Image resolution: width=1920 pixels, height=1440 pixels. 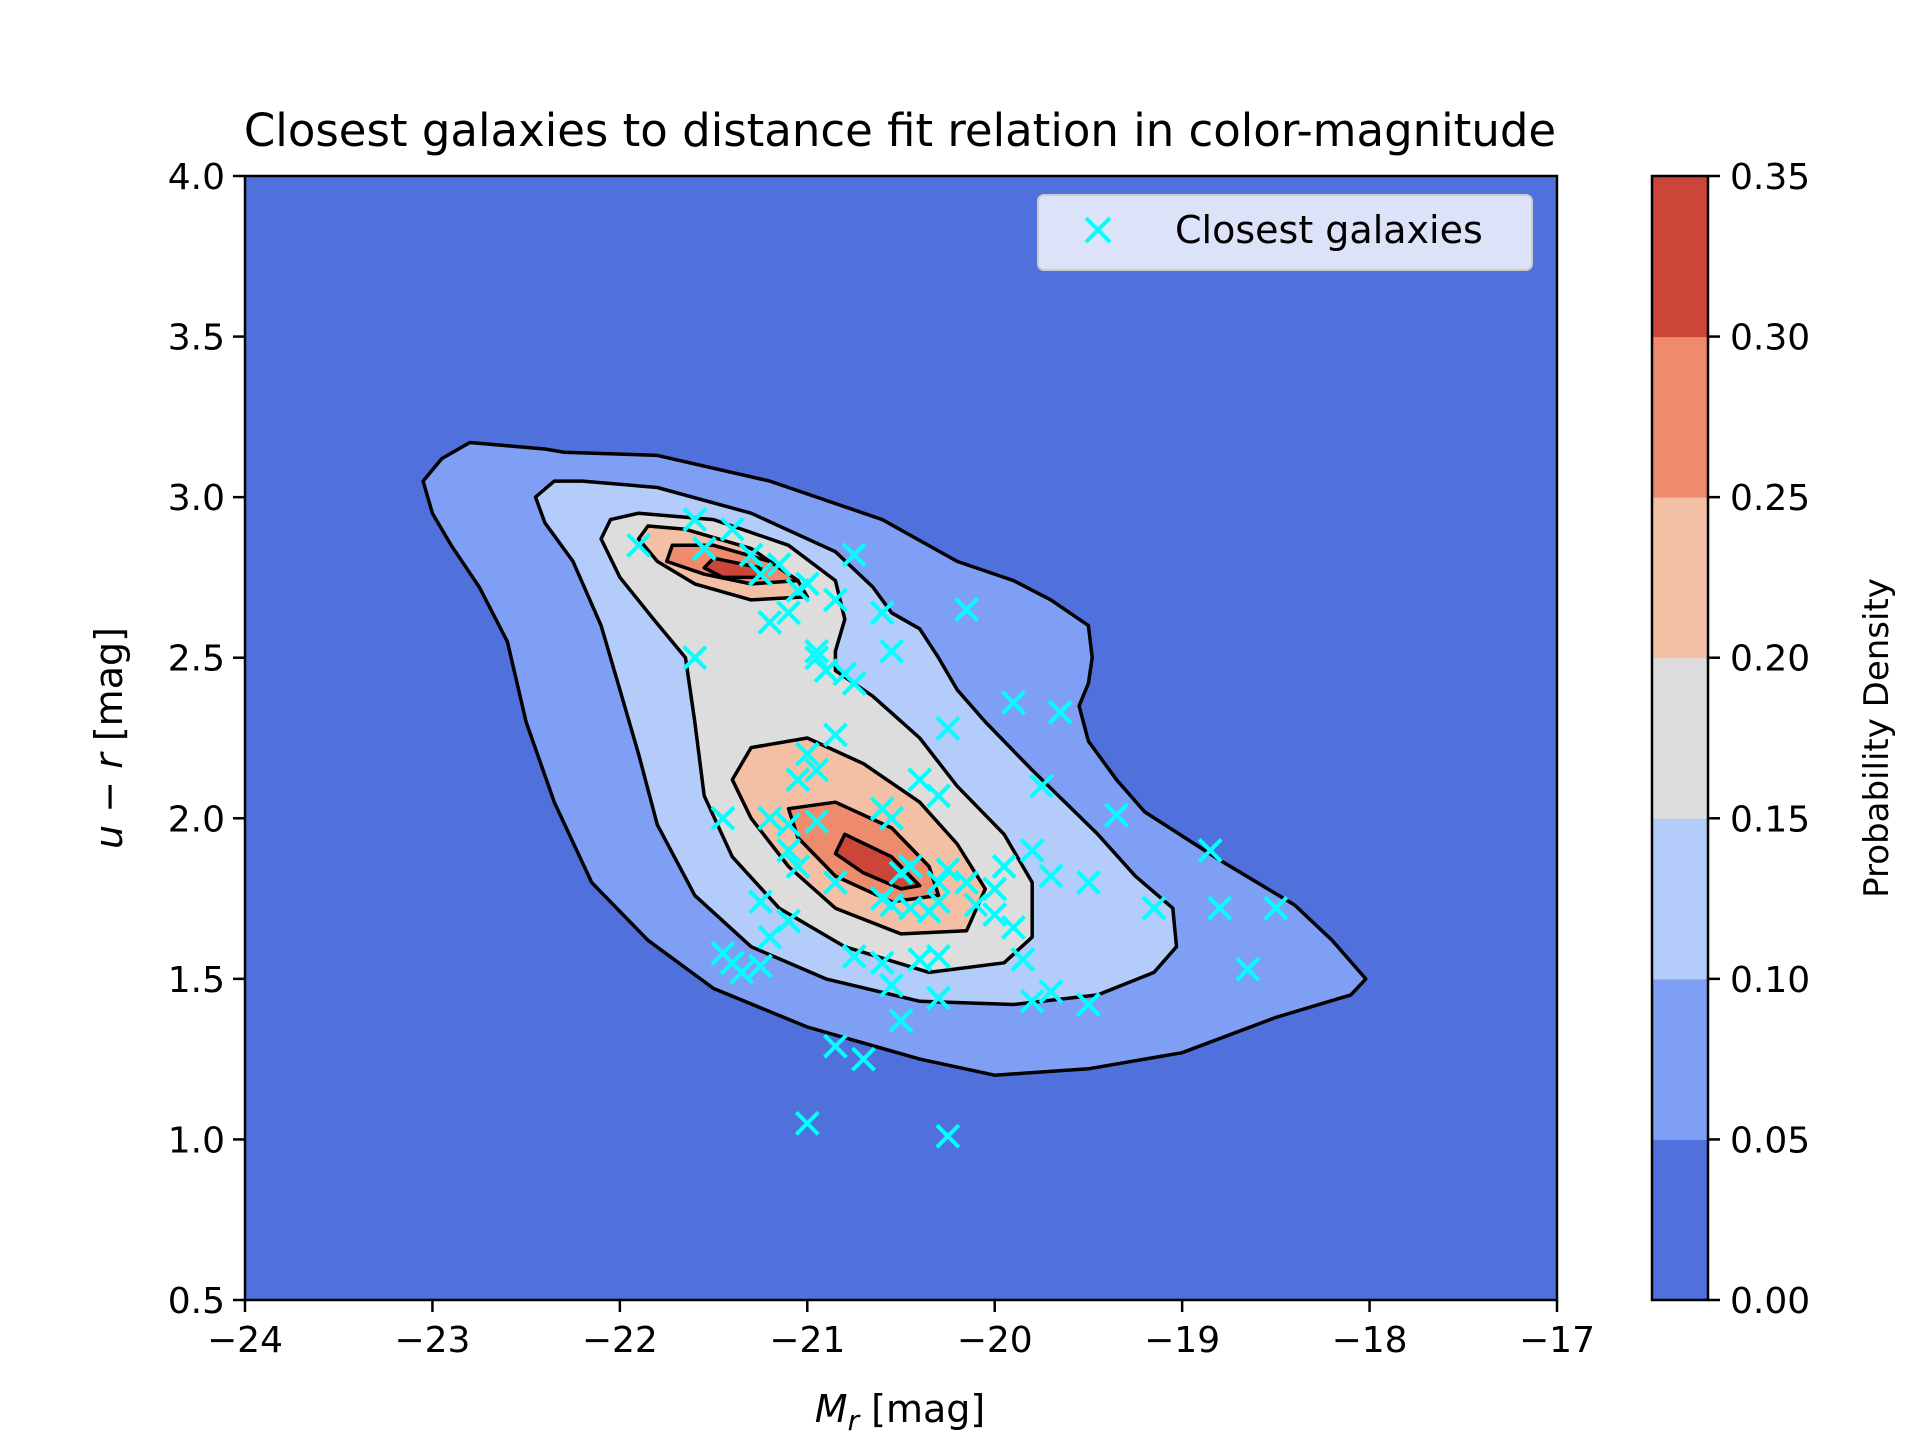 I want to click on colorbar-tick-label: 0.00, so click(x=1770, y=1301).